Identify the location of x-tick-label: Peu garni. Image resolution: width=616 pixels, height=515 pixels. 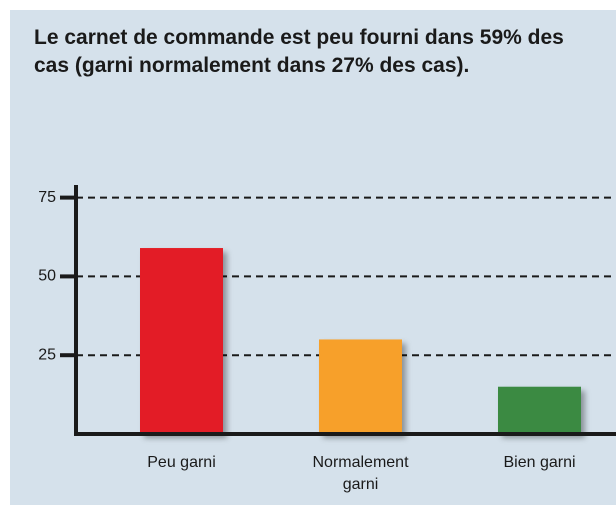
(181, 462).